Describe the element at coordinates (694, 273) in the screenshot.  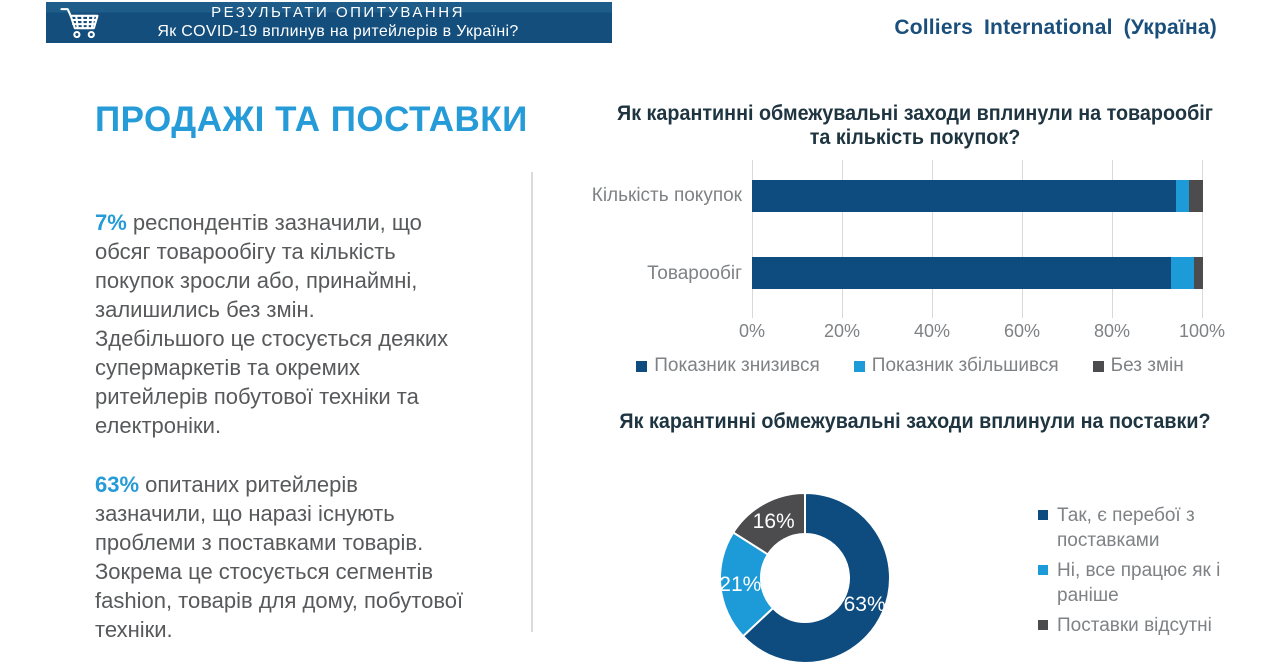
I see `category-label: Товарообіг` at that location.